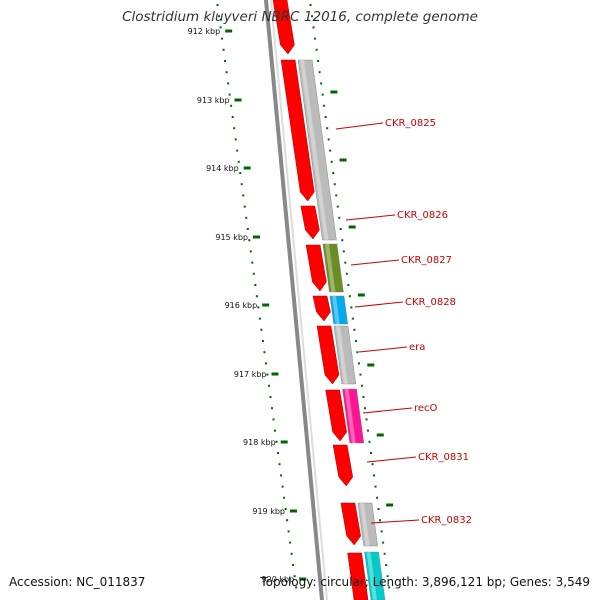 This screenshot has height=600, width=600. What do you see at coordinates (241, 305) in the screenshot?
I see `kbp-tick-label: 916 kbp` at bounding box center [241, 305].